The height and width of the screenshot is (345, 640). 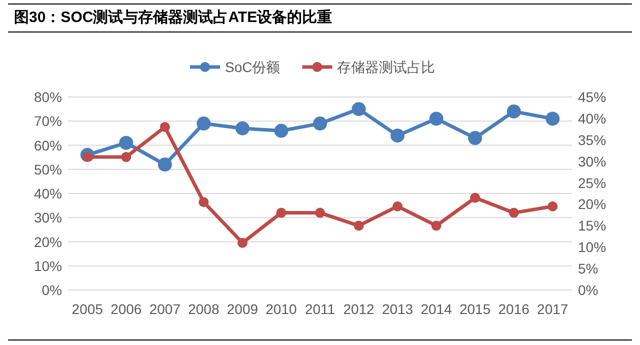 I want to click on y-tick-label: 0%, so click(x=52, y=290).